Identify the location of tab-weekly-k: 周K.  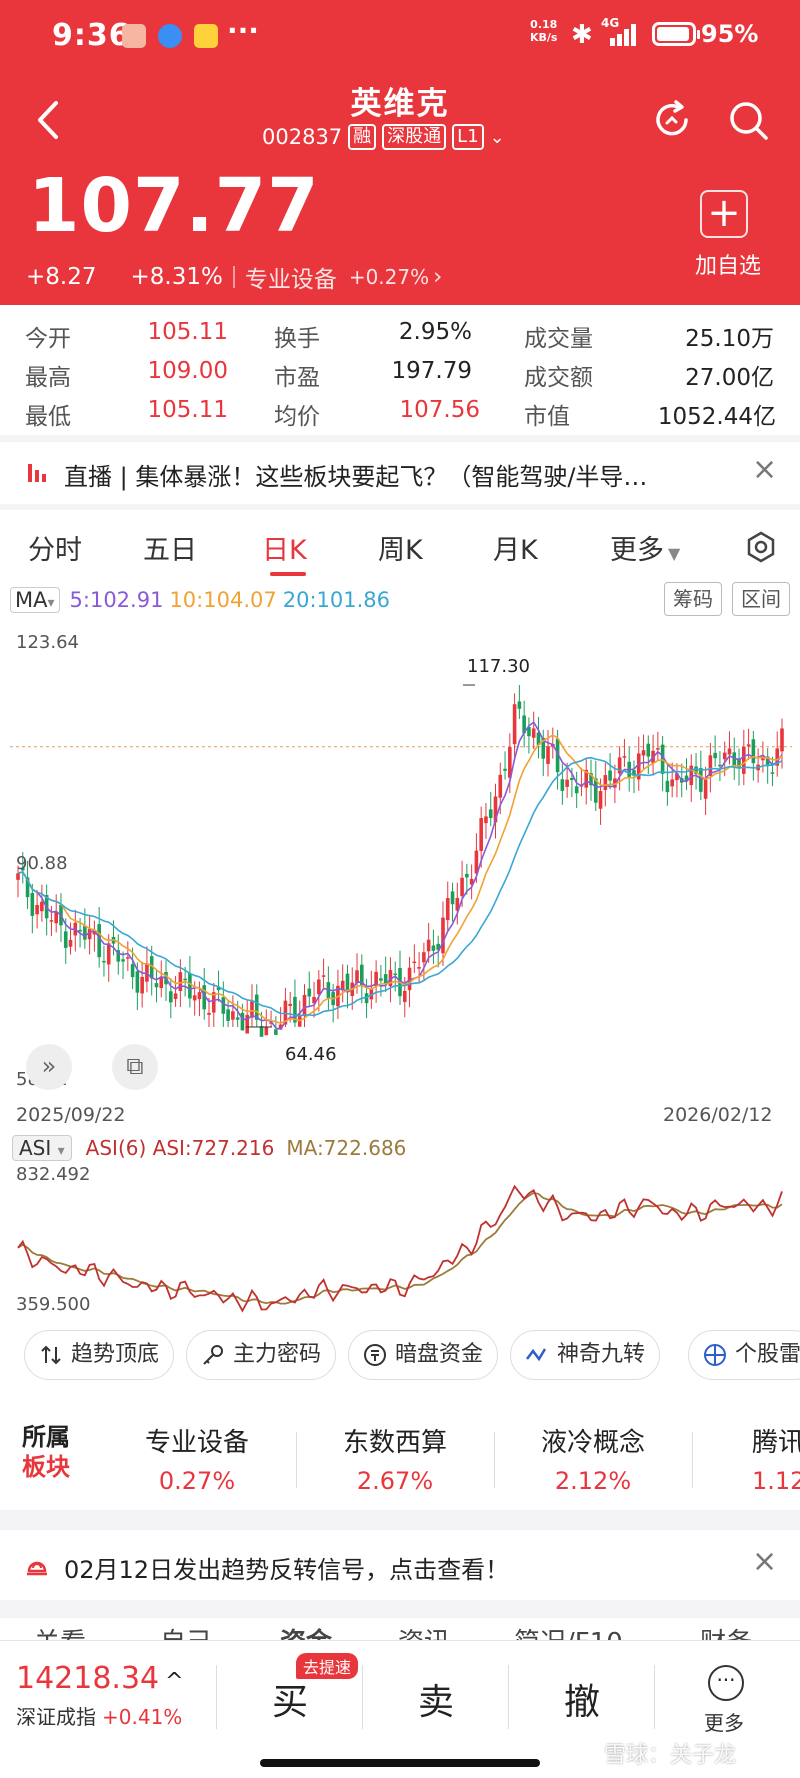
(400, 550).